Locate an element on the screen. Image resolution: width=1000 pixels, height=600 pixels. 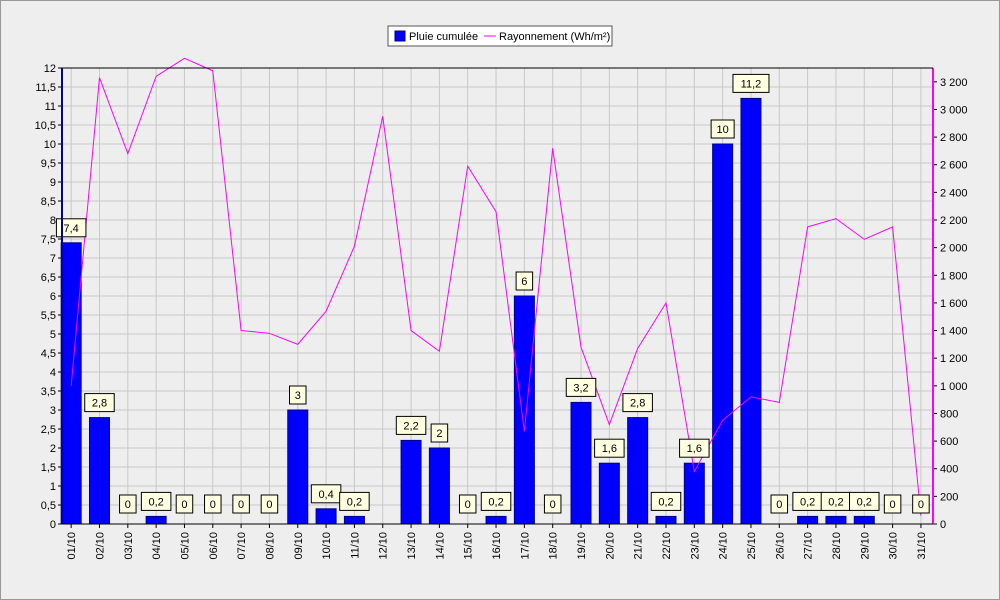
y-right-tick-label: 2 600 is located at coordinates (954, 166).